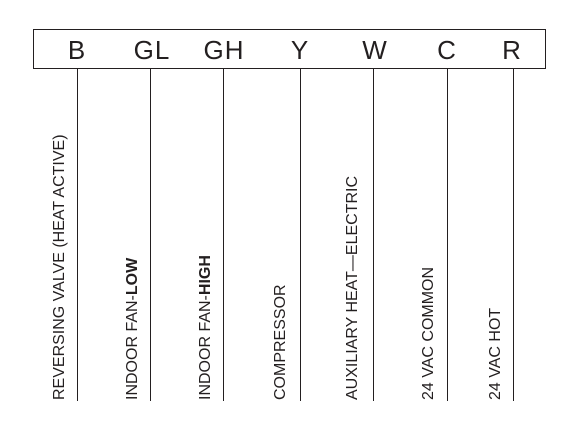 Image resolution: width=579 pixels, height=438 pixels. I want to click on function-label-y: COMPRESSOR, so click(281, 342).